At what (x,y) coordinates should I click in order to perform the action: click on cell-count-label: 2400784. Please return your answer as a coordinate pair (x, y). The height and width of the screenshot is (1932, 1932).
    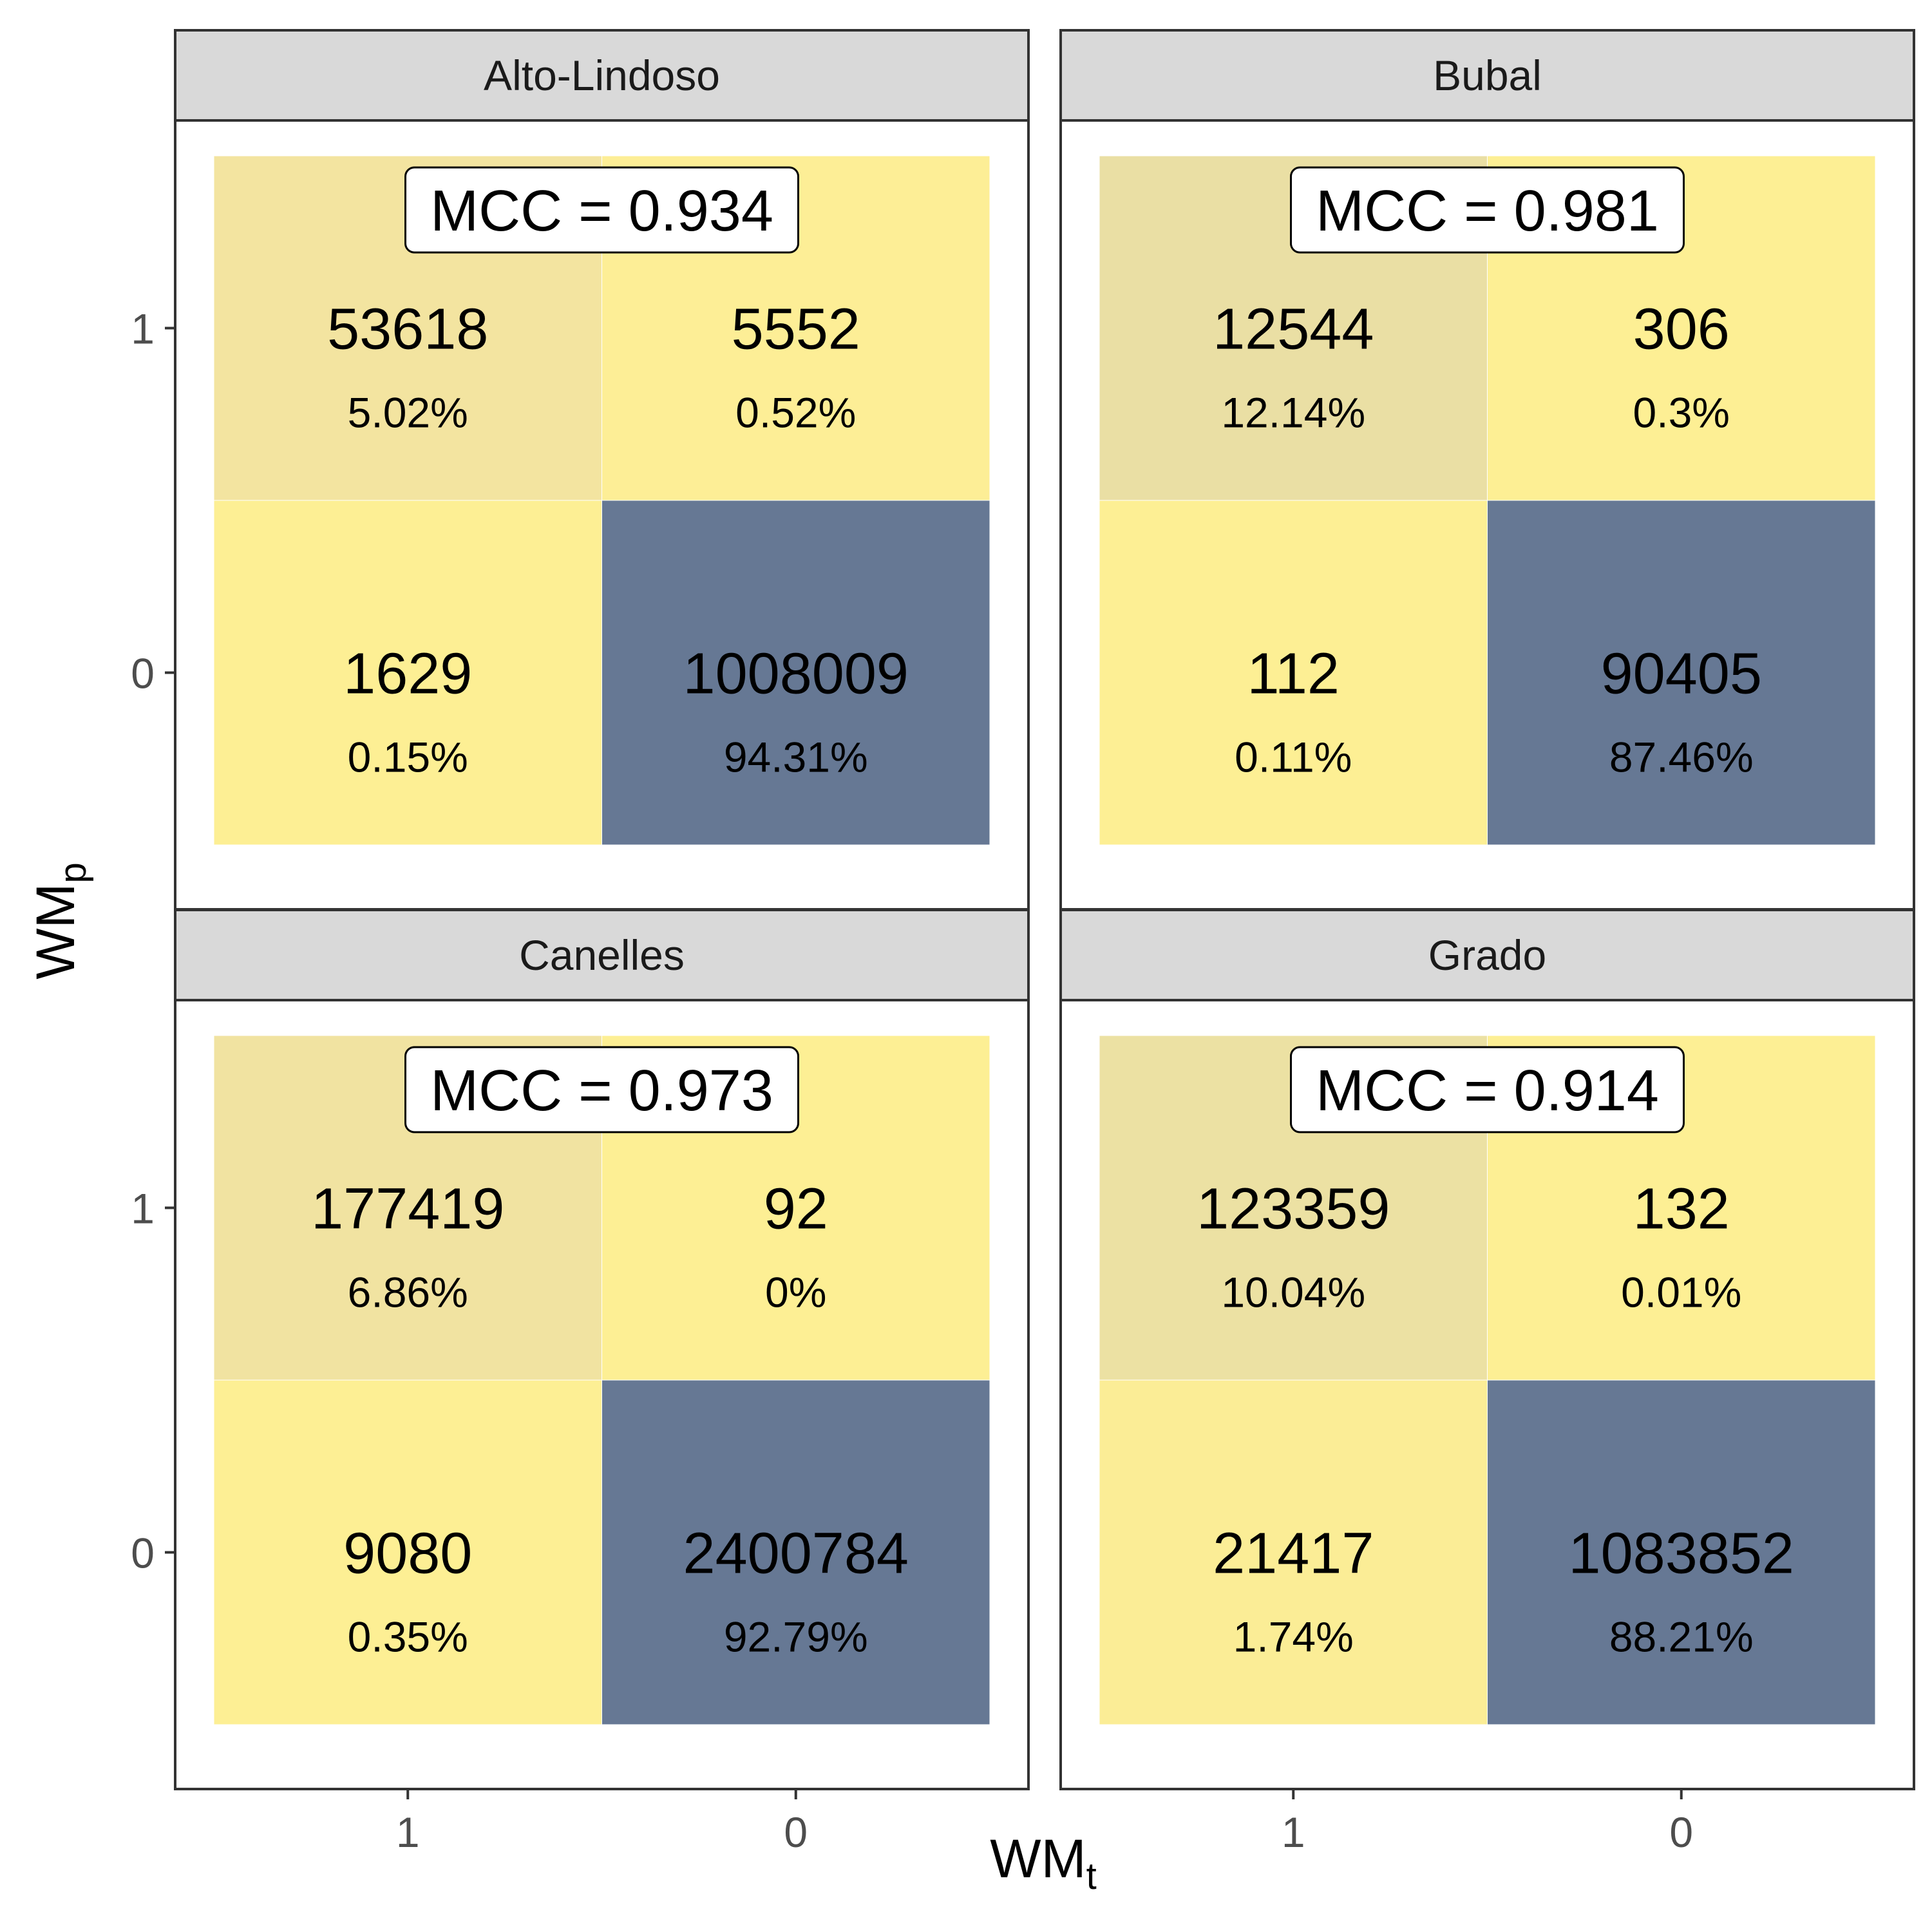
    Looking at the image, I should click on (796, 1554).